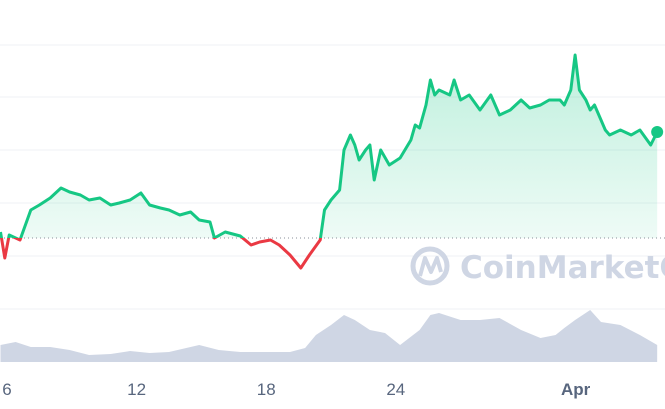  What do you see at coordinates (296, 389) in the screenshot?
I see `x-axis-ticks: 6 12 18 24 Apr` at bounding box center [296, 389].